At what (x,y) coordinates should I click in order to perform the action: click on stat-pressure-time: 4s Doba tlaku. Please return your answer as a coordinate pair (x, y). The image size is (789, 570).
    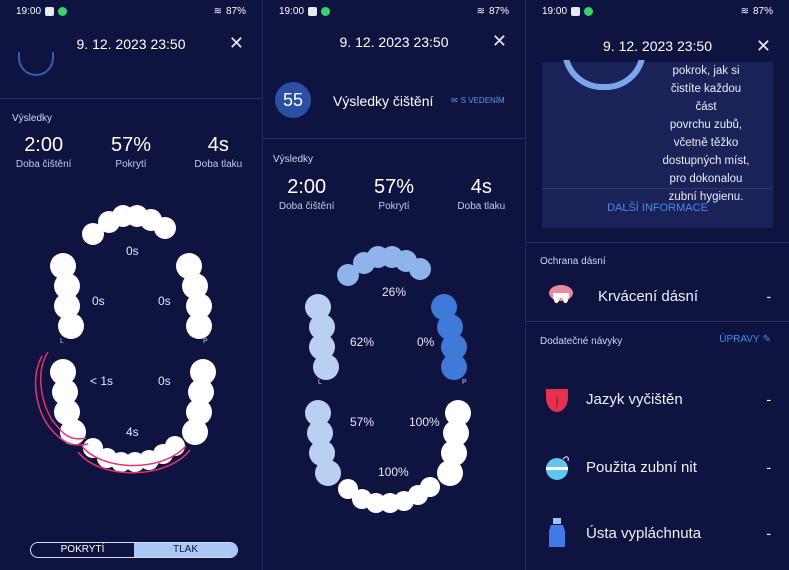
    Looking at the image, I should click on (481, 194).